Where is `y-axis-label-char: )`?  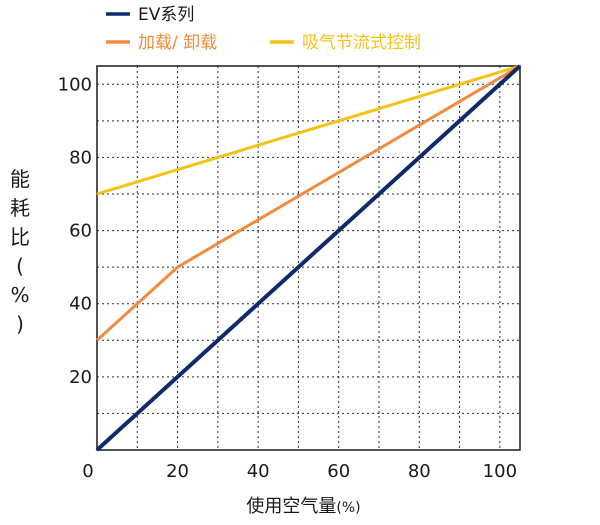
y-axis-label-char: ) is located at coordinates (20, 324).